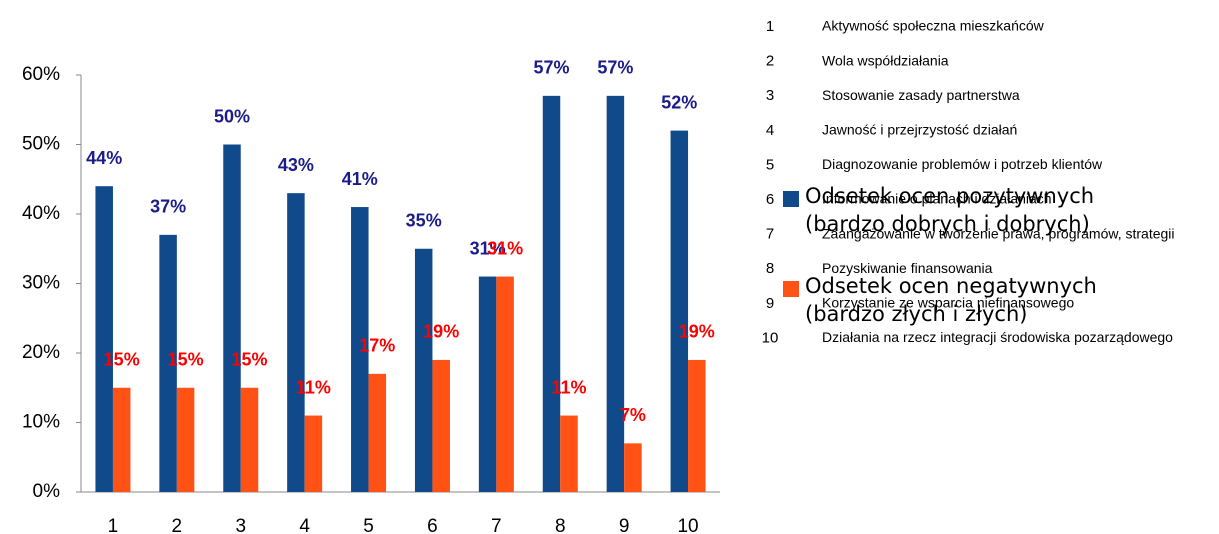 The height and width of the screenshot is (534, 1219). I want to click on list-text: Aktywność społeczna mieszkańców, so click(933, 26).